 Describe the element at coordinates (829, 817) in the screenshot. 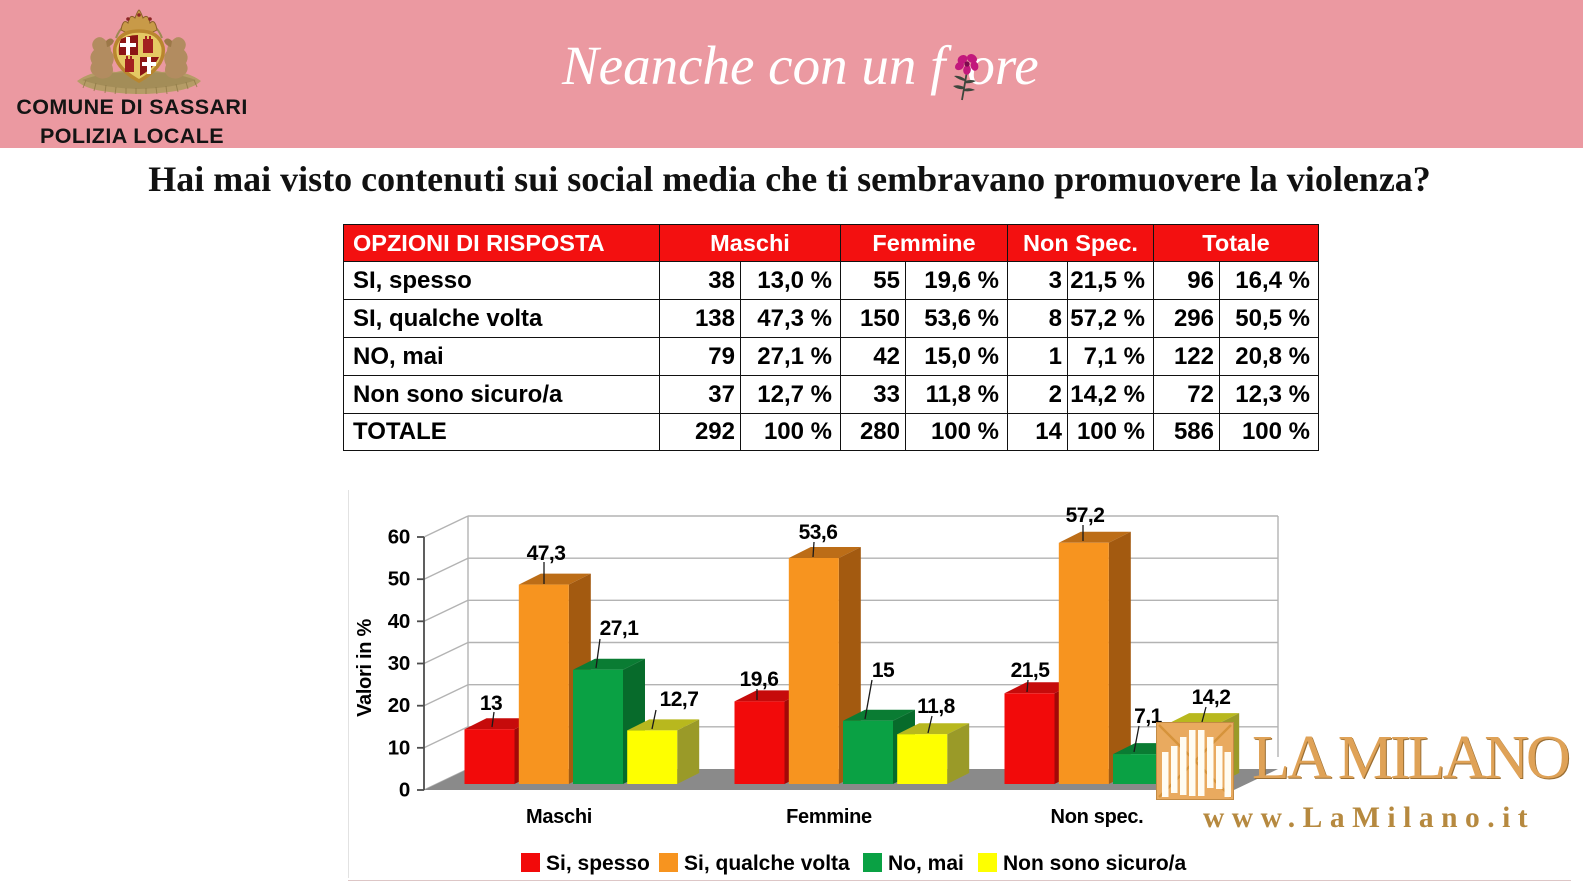

I see `svg-text: Femmine` at that location.